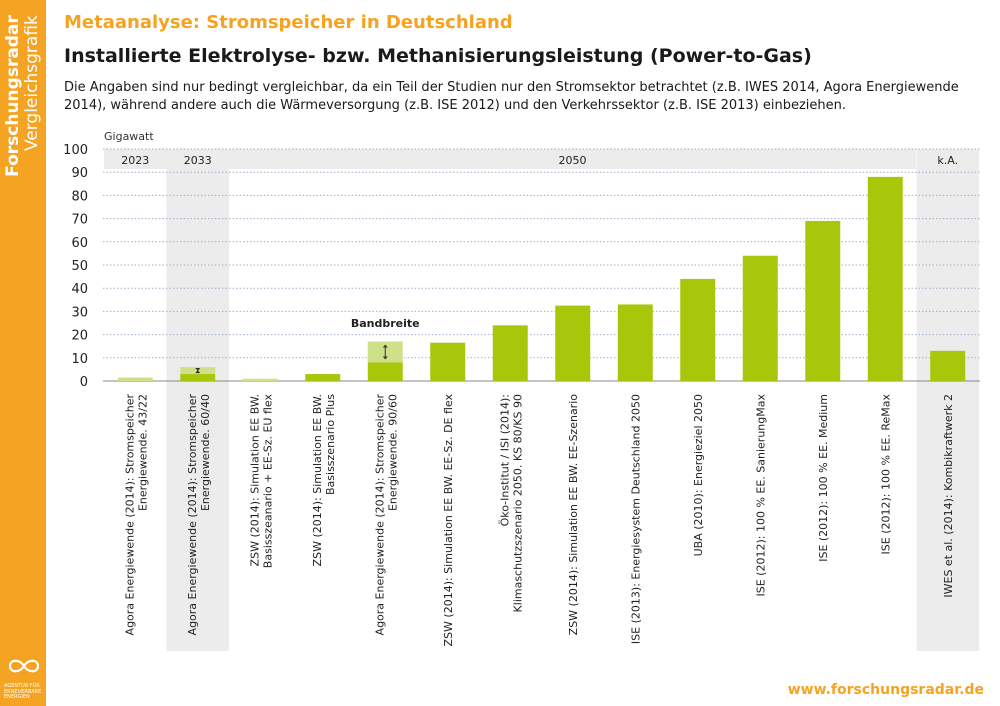  Describe the element at coordinates (823, 478) in the screenshot. I see `category-label: ISE (2012): 100 % EE. Medium` at that location.